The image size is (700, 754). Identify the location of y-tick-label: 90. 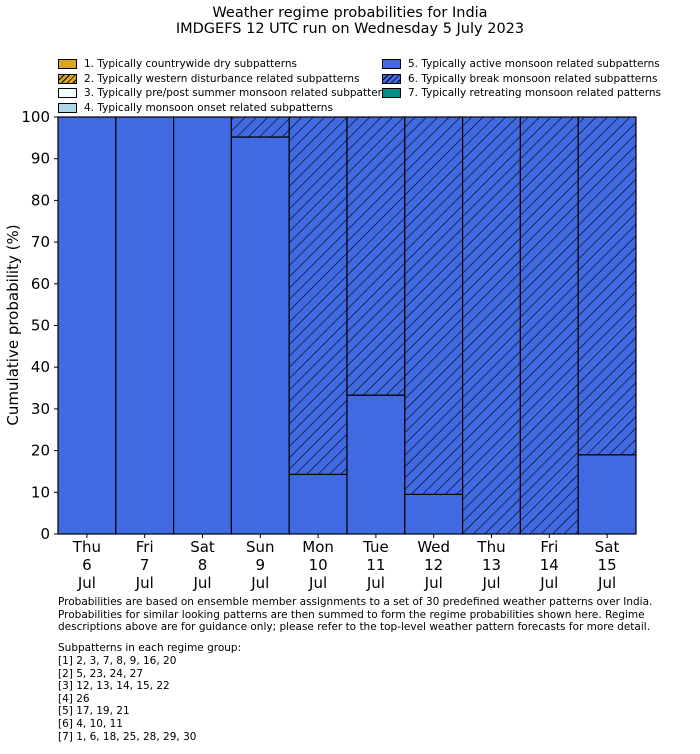
(40, 159).